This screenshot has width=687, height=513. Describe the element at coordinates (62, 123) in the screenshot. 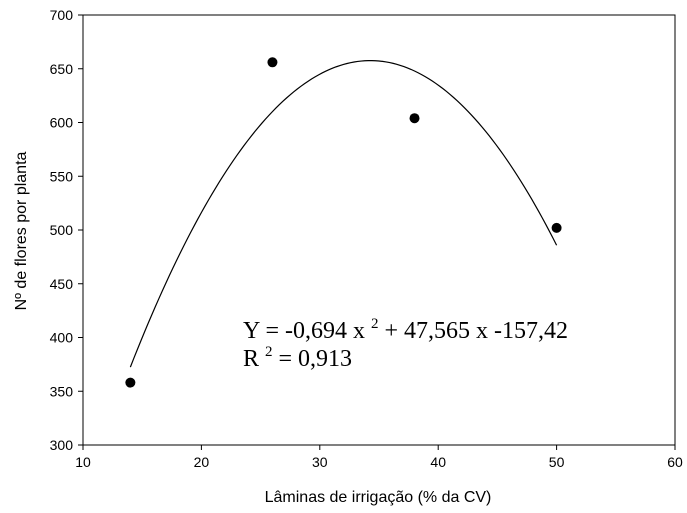

I see `y-tick-label: 600` at that location.